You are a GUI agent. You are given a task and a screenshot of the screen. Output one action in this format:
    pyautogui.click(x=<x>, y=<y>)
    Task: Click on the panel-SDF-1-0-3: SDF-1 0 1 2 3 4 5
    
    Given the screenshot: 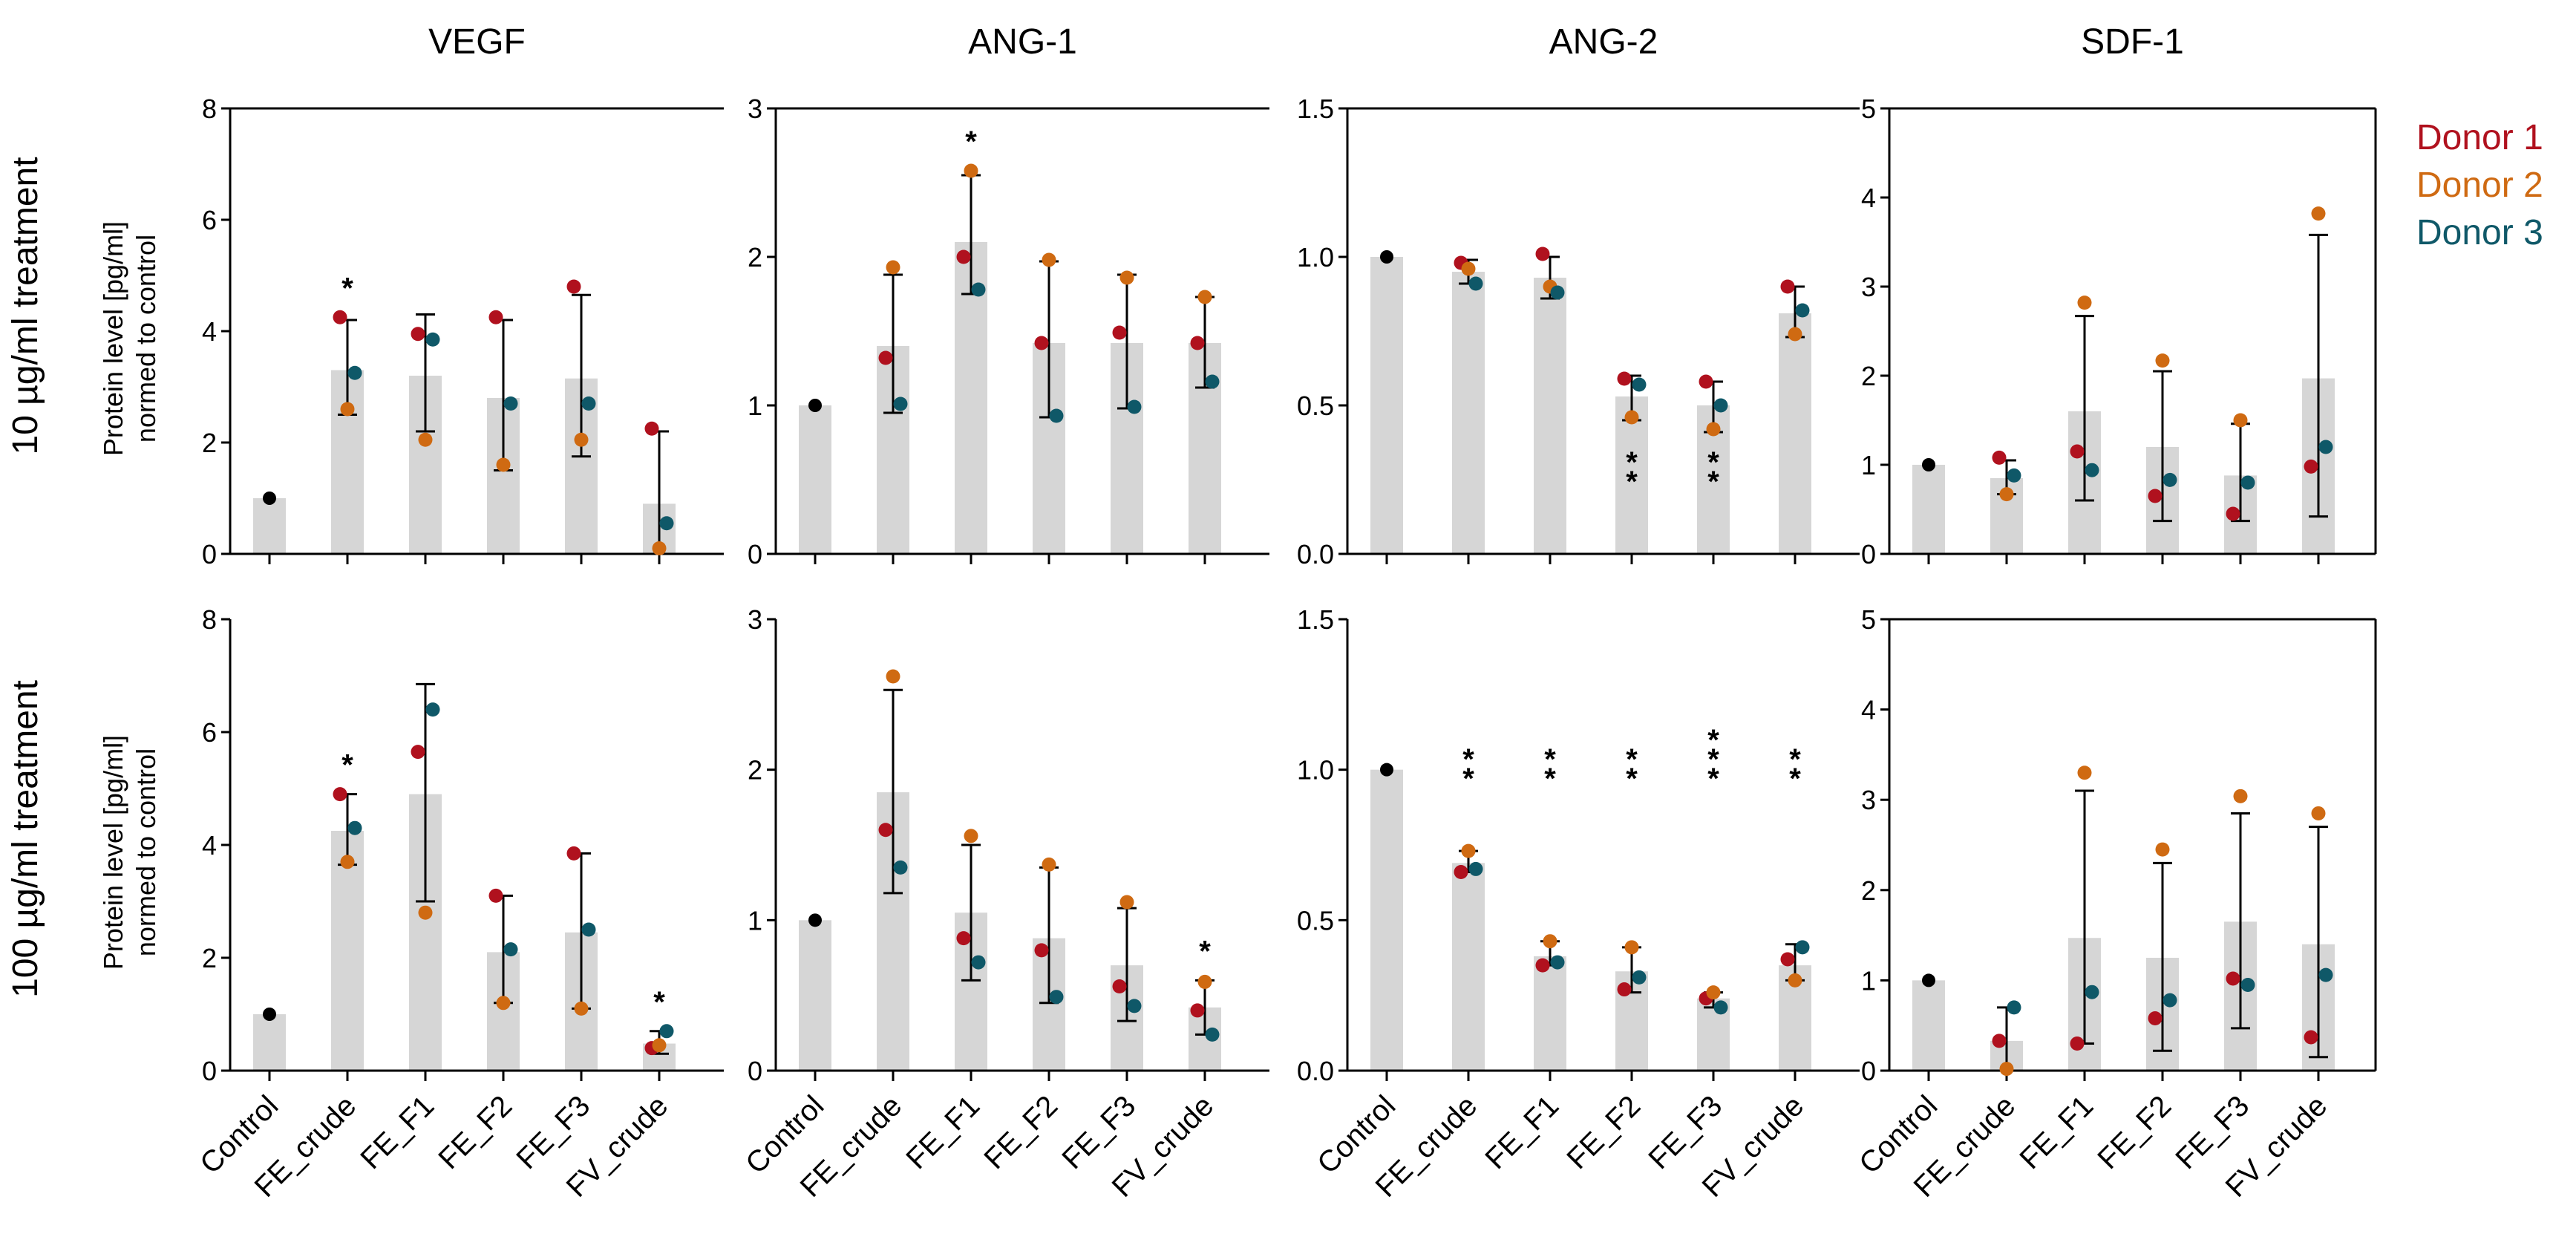 What is the action you would take?
    pyautogui.click(x=2119, y=295)
    